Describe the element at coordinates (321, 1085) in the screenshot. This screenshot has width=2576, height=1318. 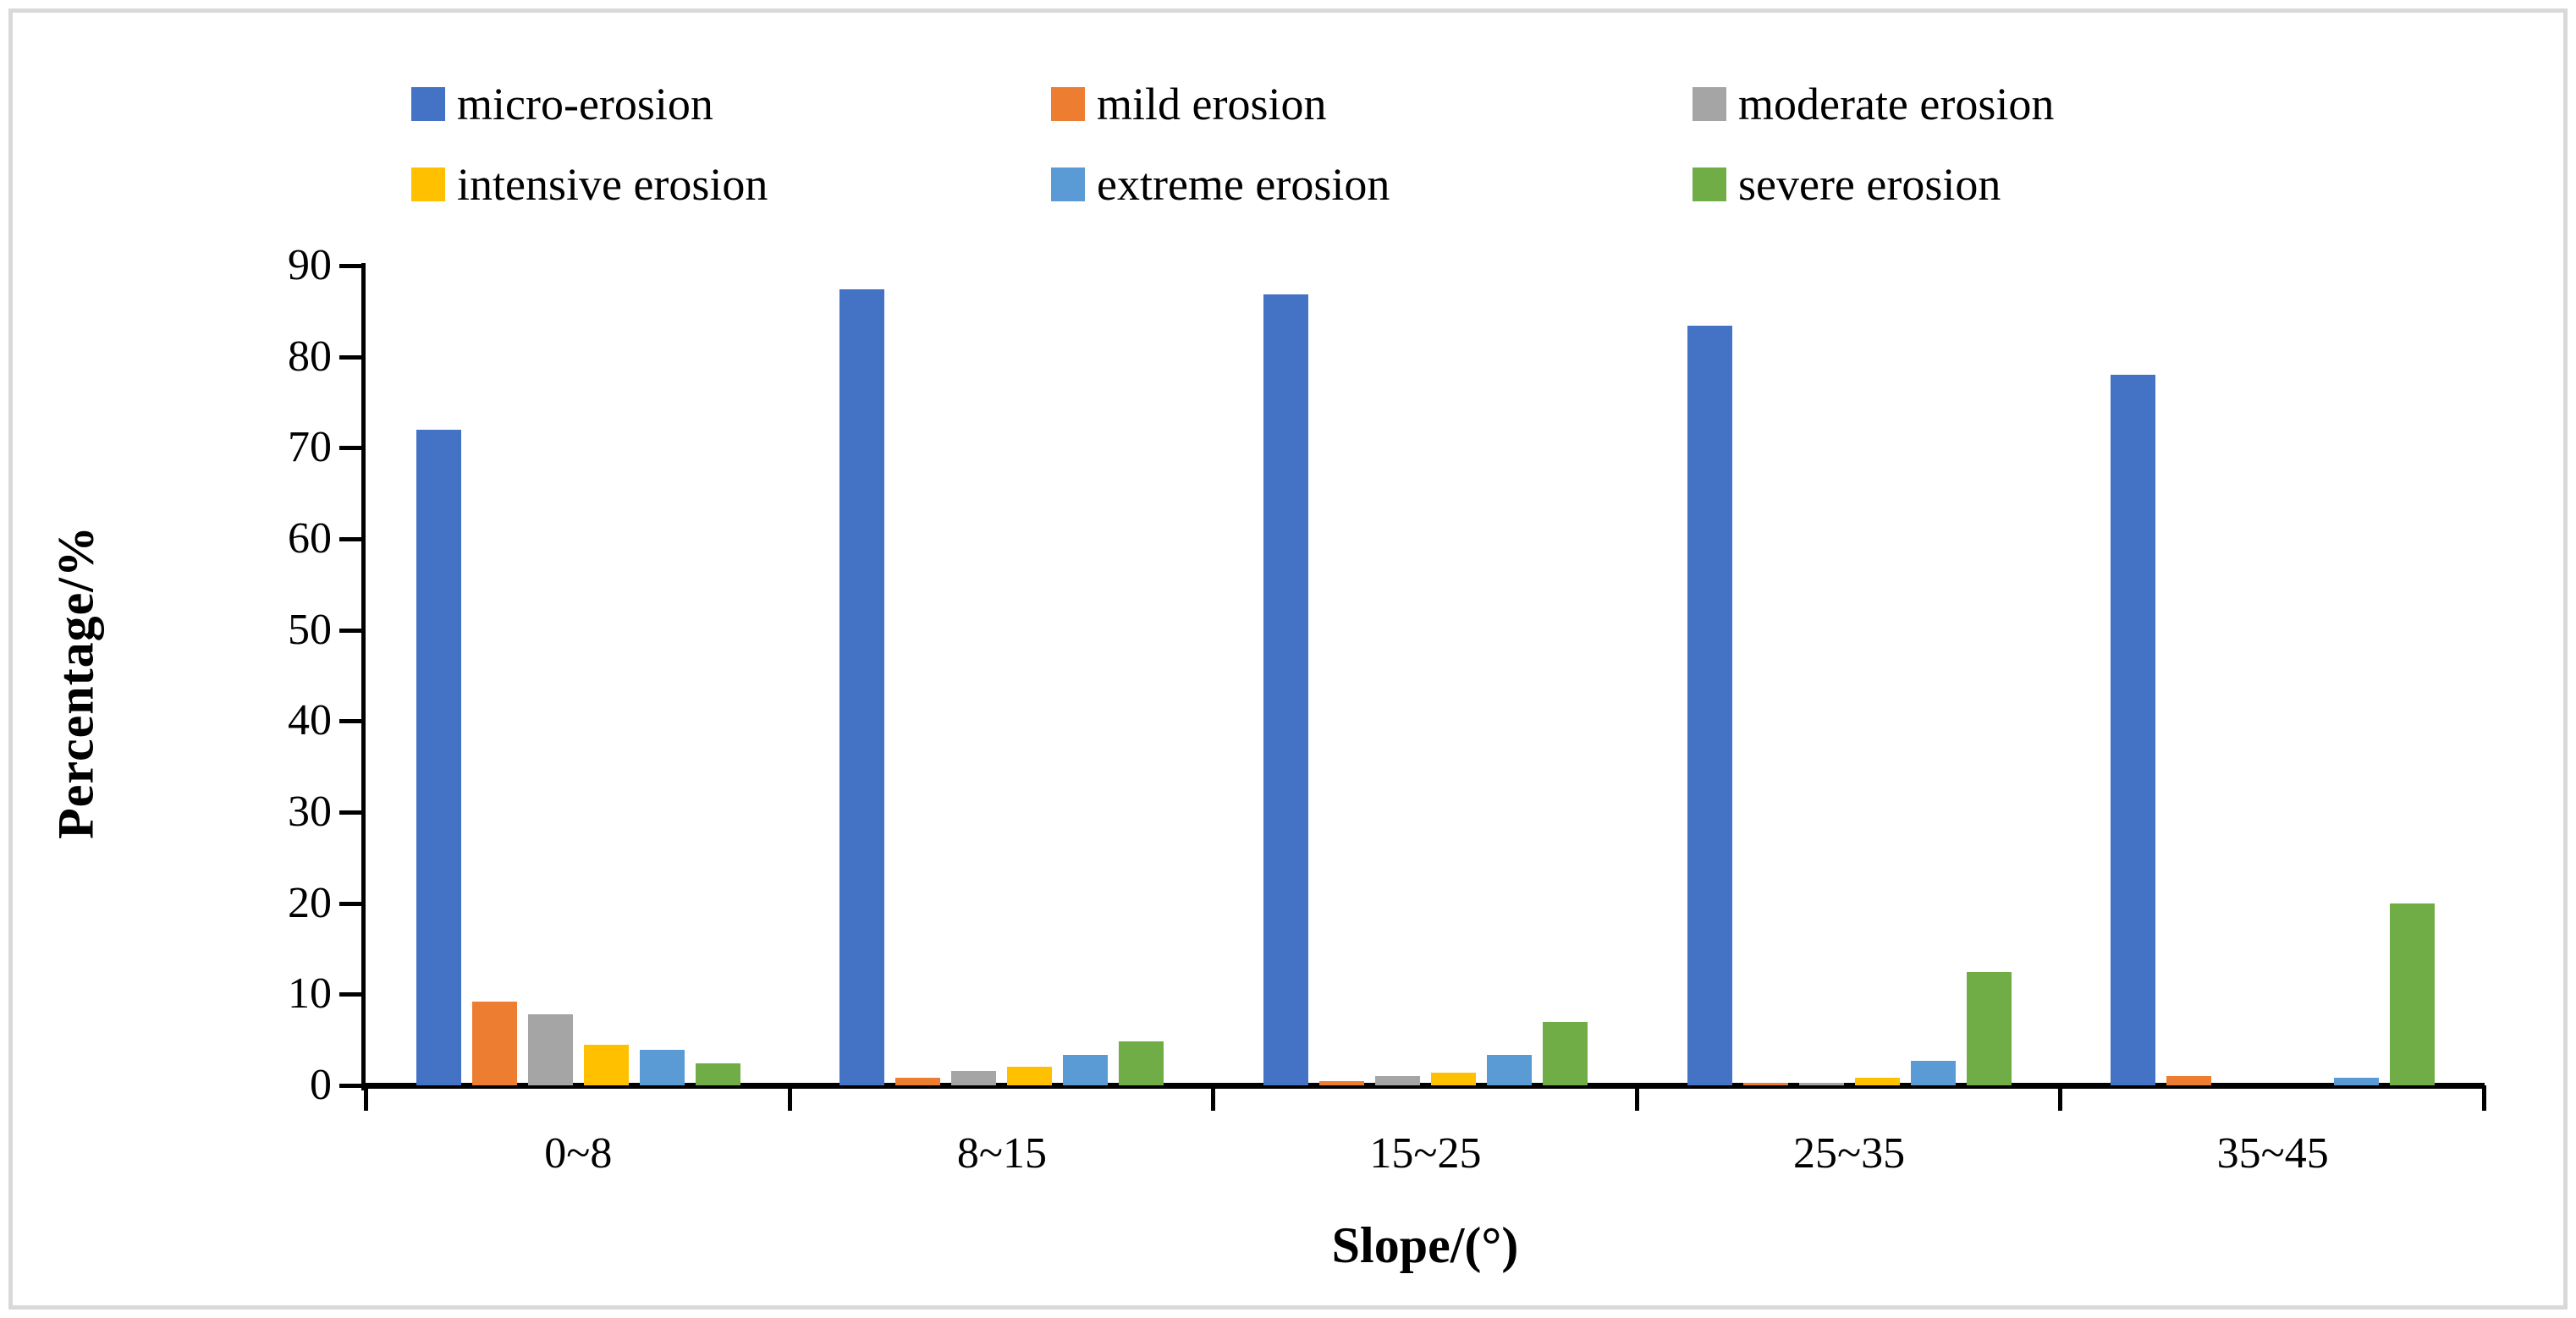
I see `y-tick-label: 0` at that location.